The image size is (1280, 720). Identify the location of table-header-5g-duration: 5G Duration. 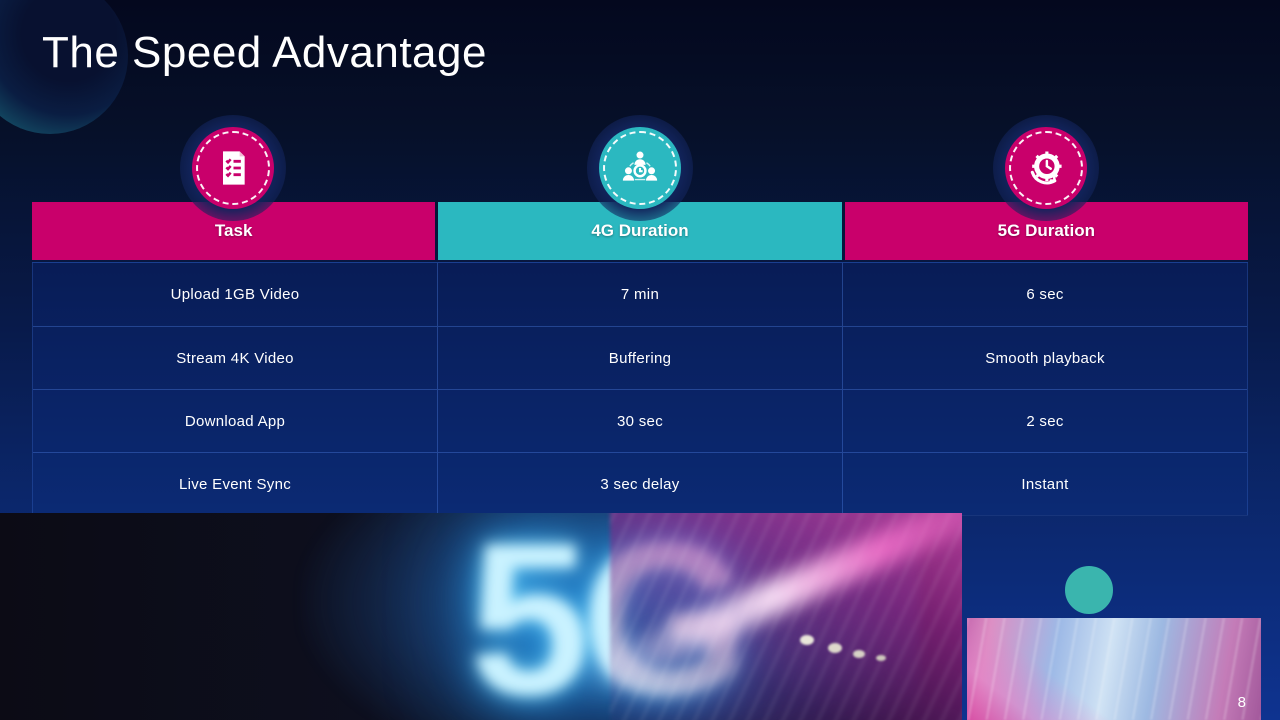
(1046, 231).